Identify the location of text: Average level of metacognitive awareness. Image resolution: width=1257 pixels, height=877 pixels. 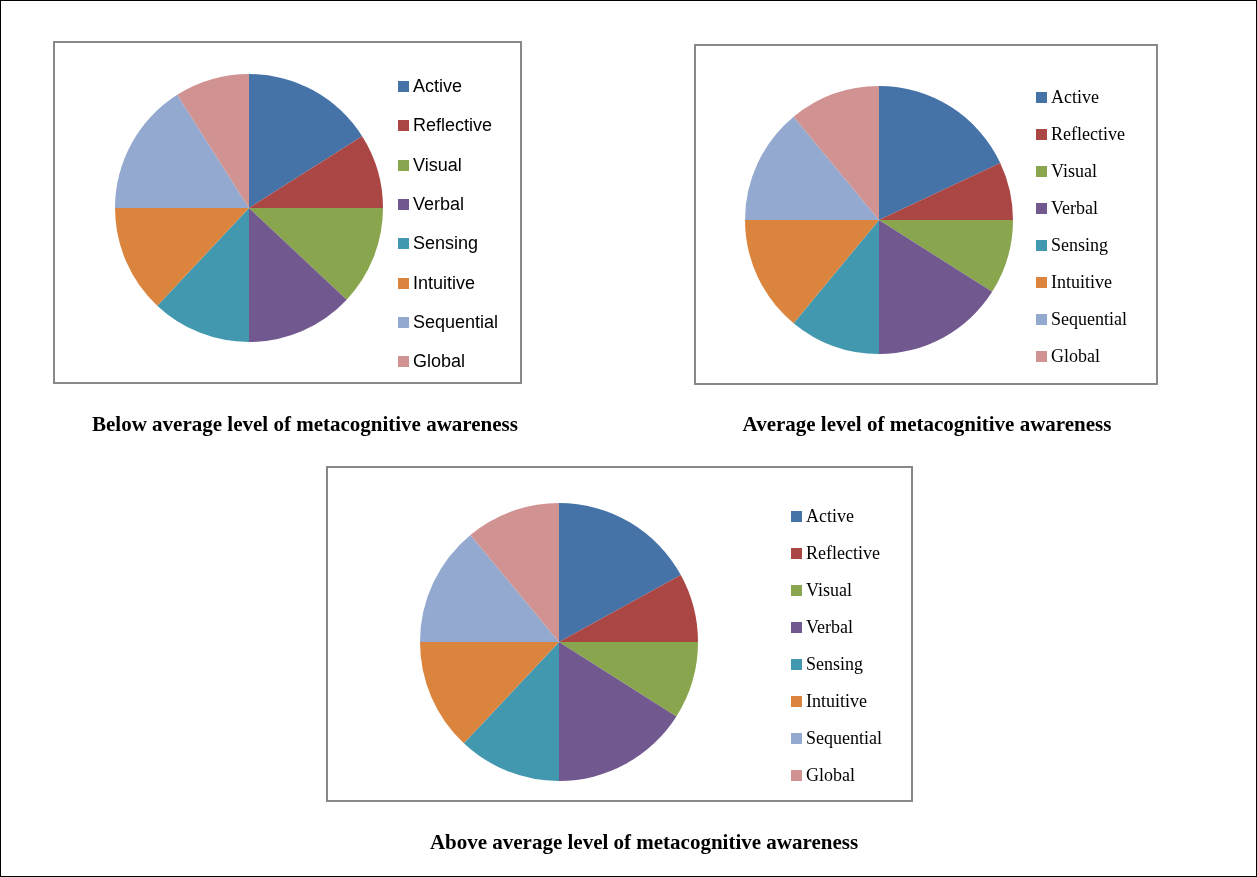
(927, 424).